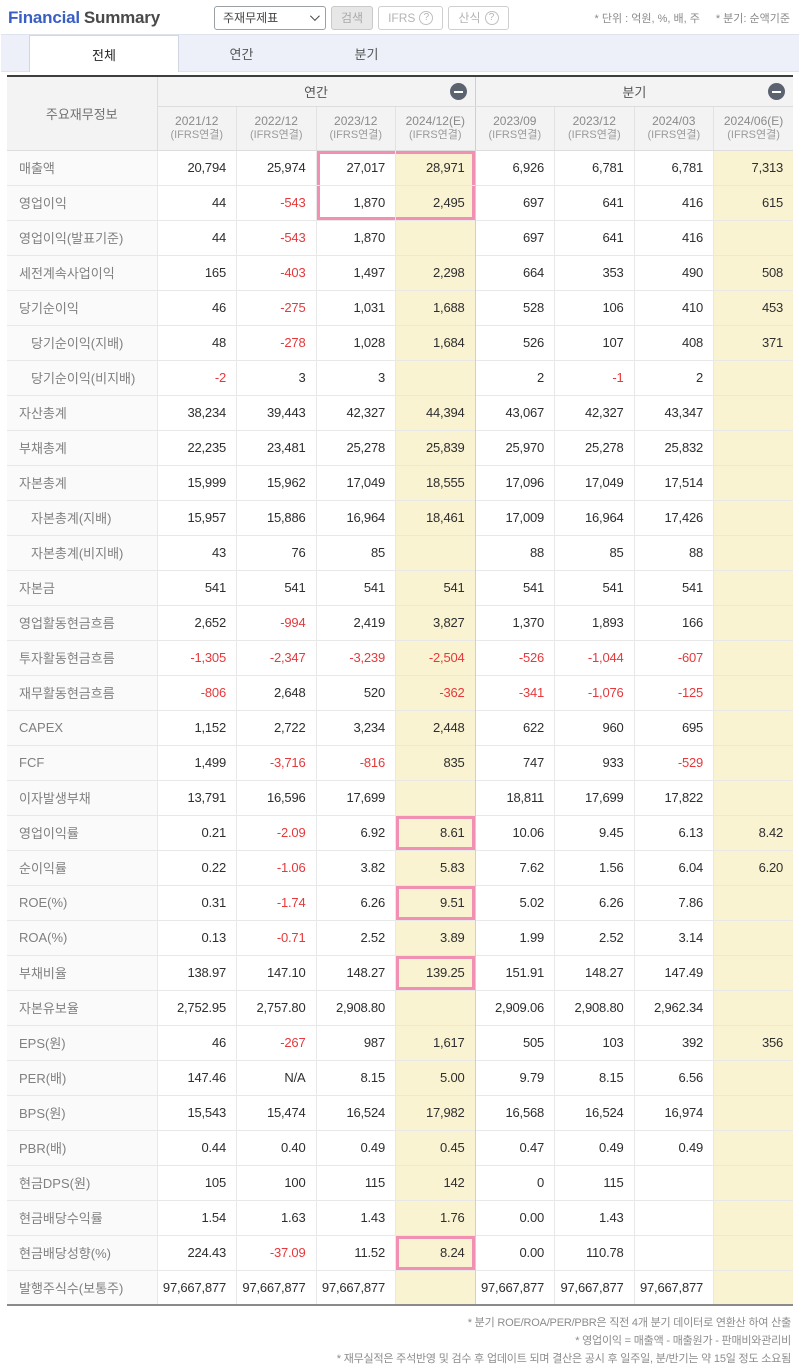 The image size is (800, 1372). I want to click on value-cell: 27,017, so click(355, 167).